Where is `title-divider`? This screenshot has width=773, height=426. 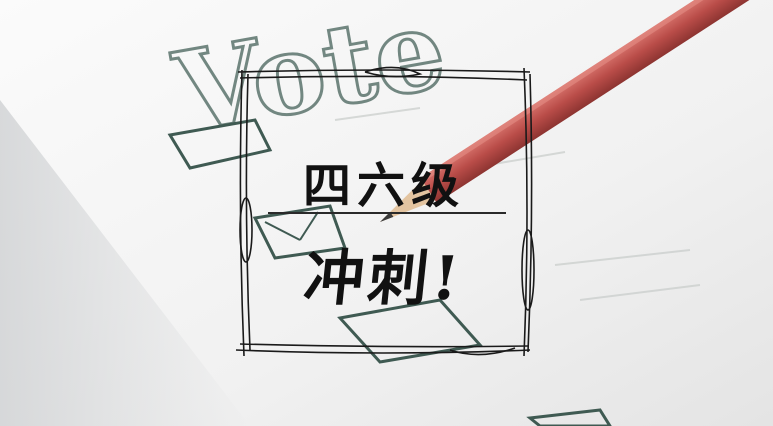
title-divider is located at coordinates (387, 213).